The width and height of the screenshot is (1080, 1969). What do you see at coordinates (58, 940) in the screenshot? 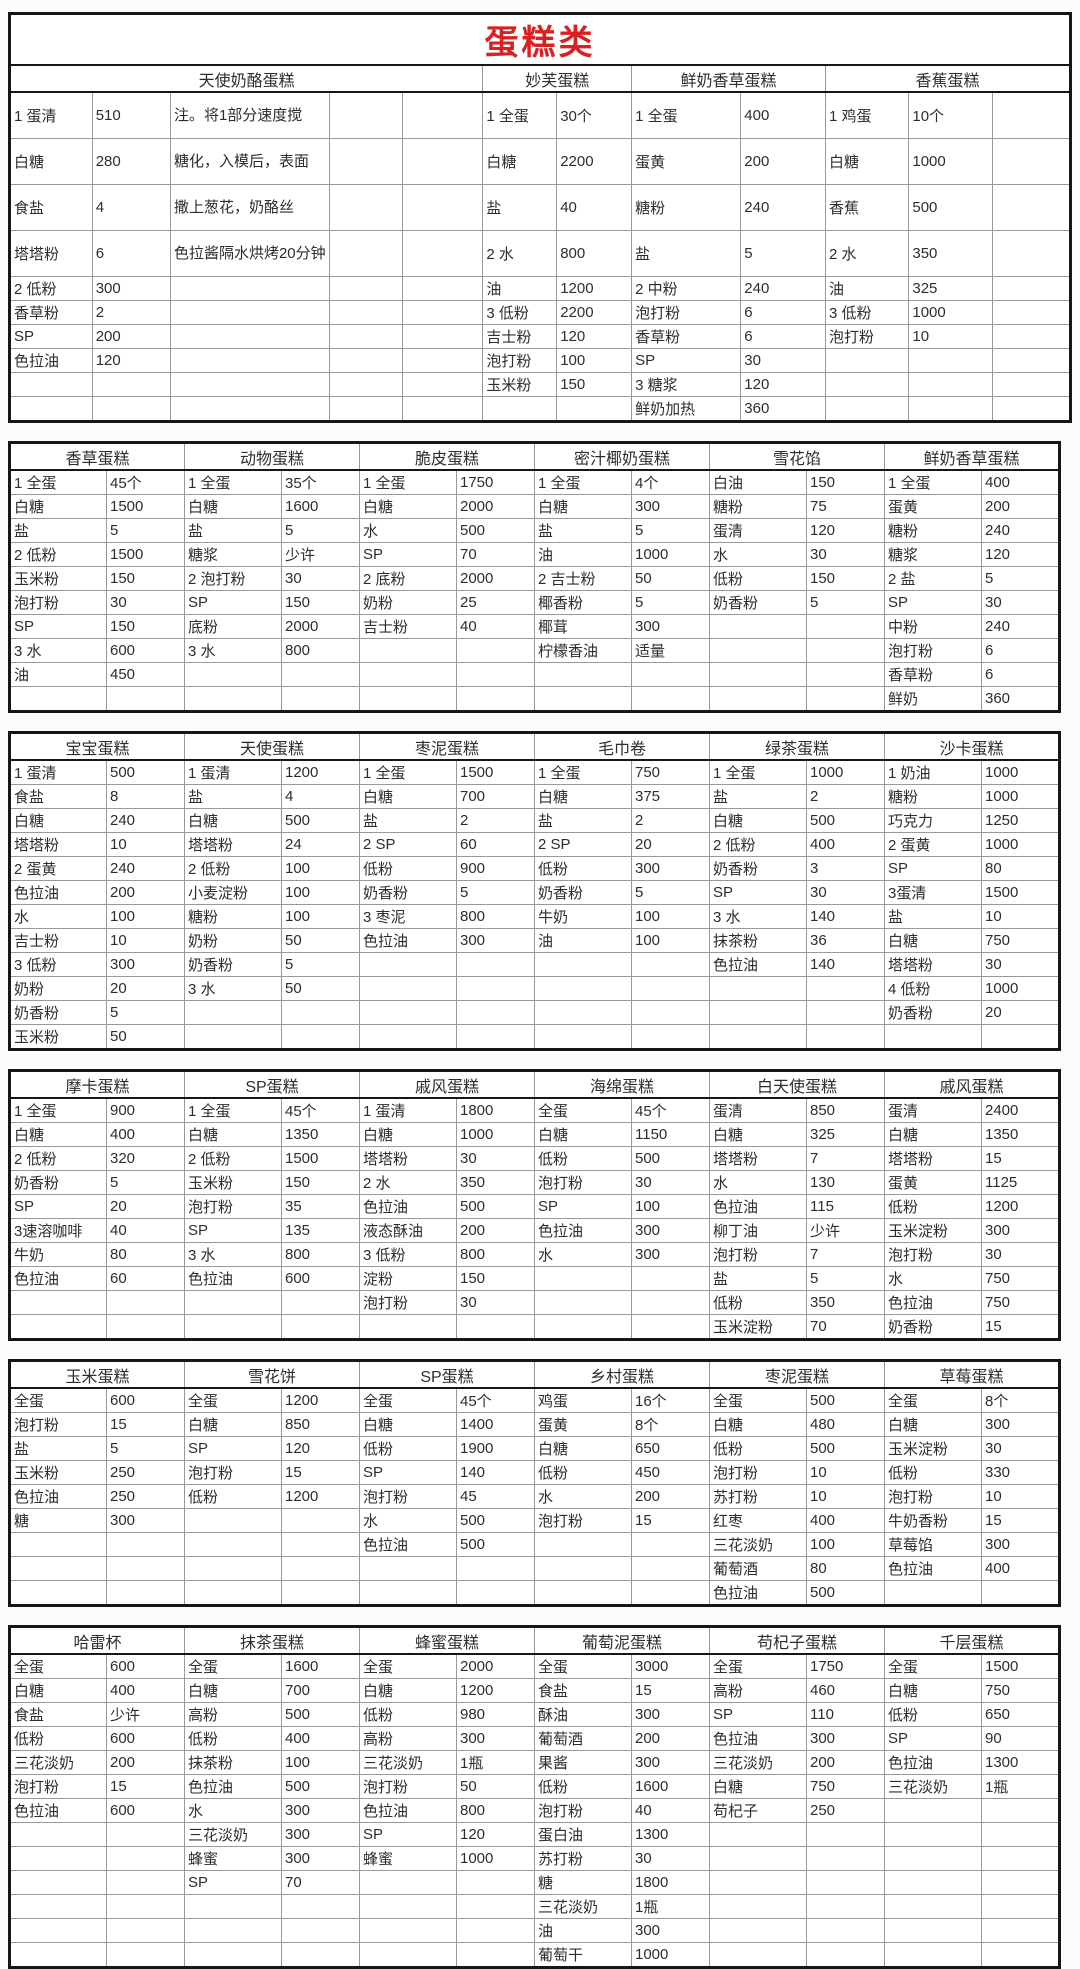
I see `ingredient-cell: 吉士粉` at bounding box center [58, 940].